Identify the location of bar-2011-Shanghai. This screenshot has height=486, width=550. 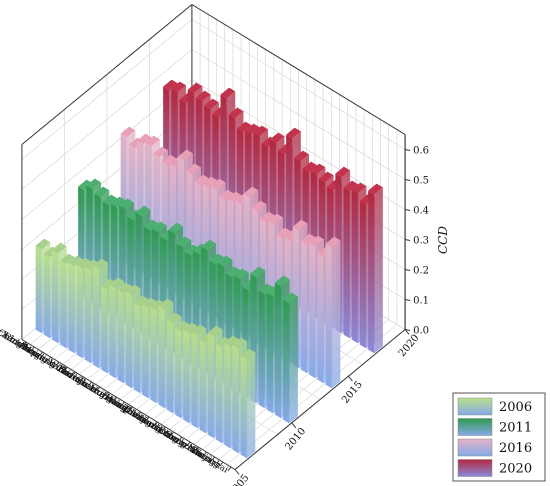
(290, 358).